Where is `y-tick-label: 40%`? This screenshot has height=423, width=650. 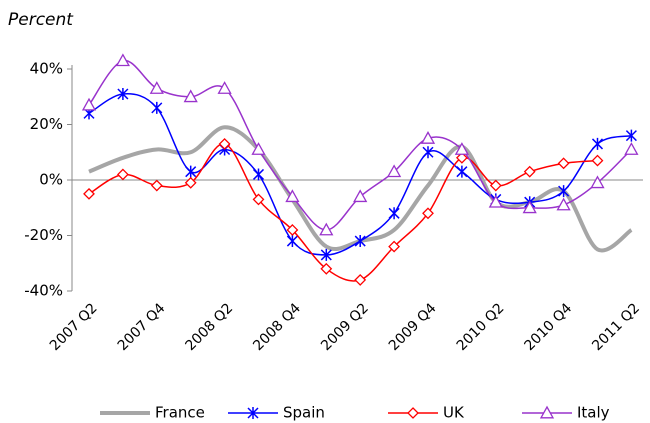
y-tick-label: 40% is located at coordinates (46, 69).